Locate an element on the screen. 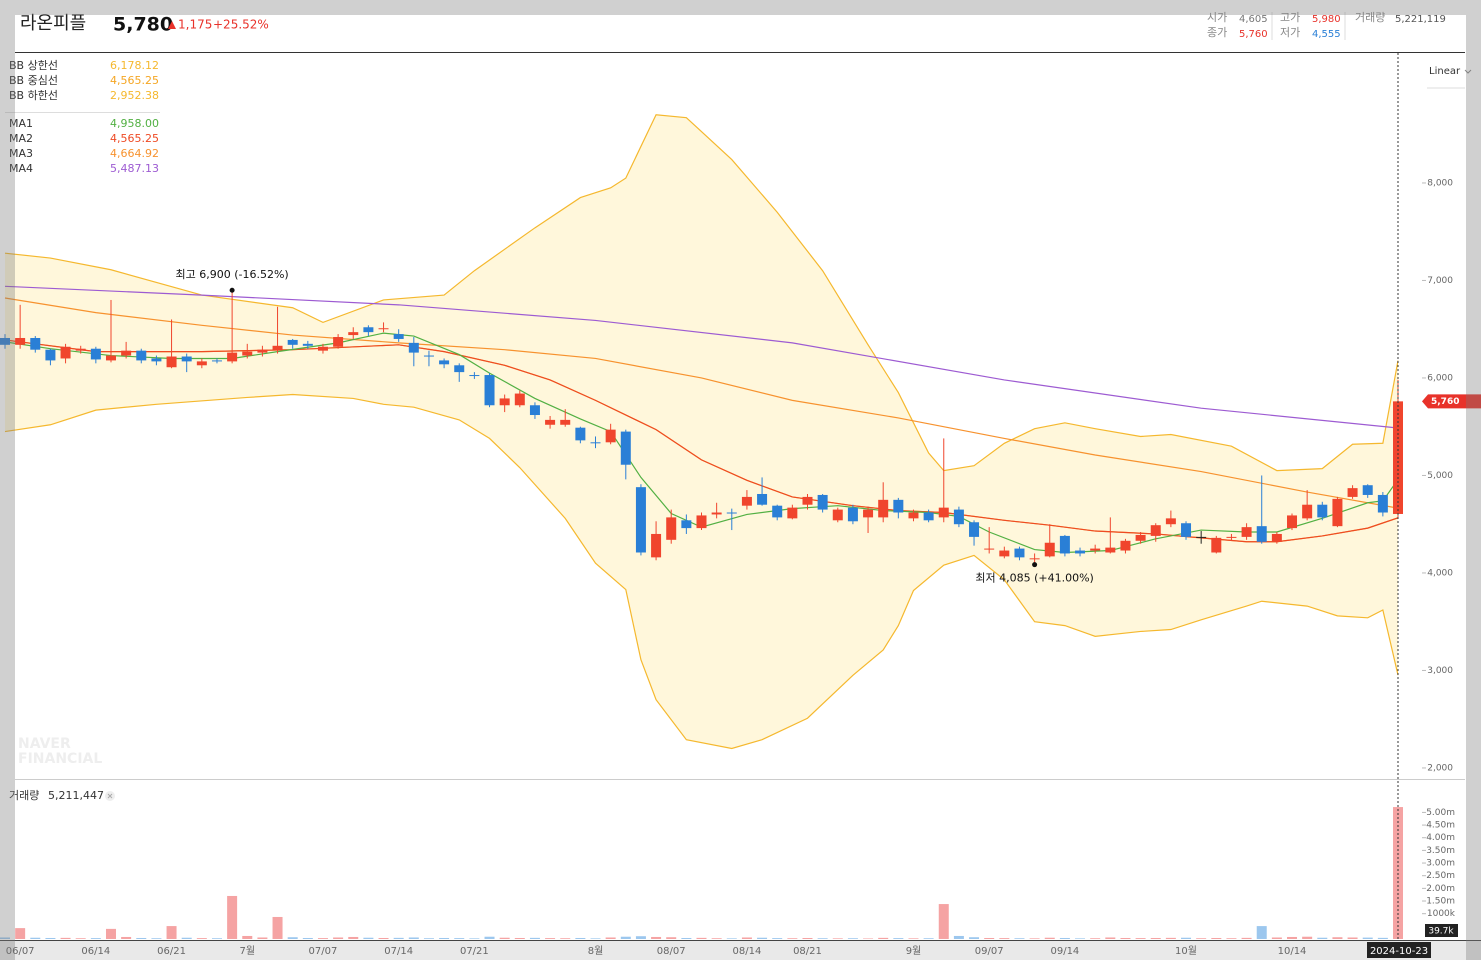 The image size is (1481, 960). frame-right is located at coordinates (1473, 487).